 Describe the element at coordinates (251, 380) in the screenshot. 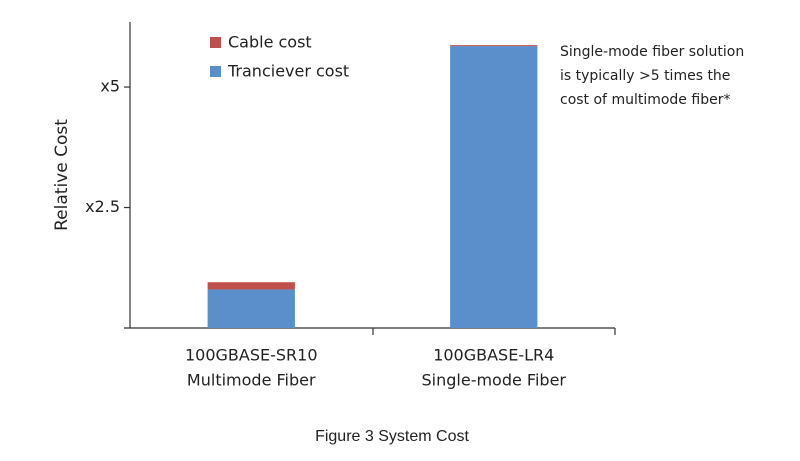

I see `x-tick-label: Multimode Fiber` at that location.